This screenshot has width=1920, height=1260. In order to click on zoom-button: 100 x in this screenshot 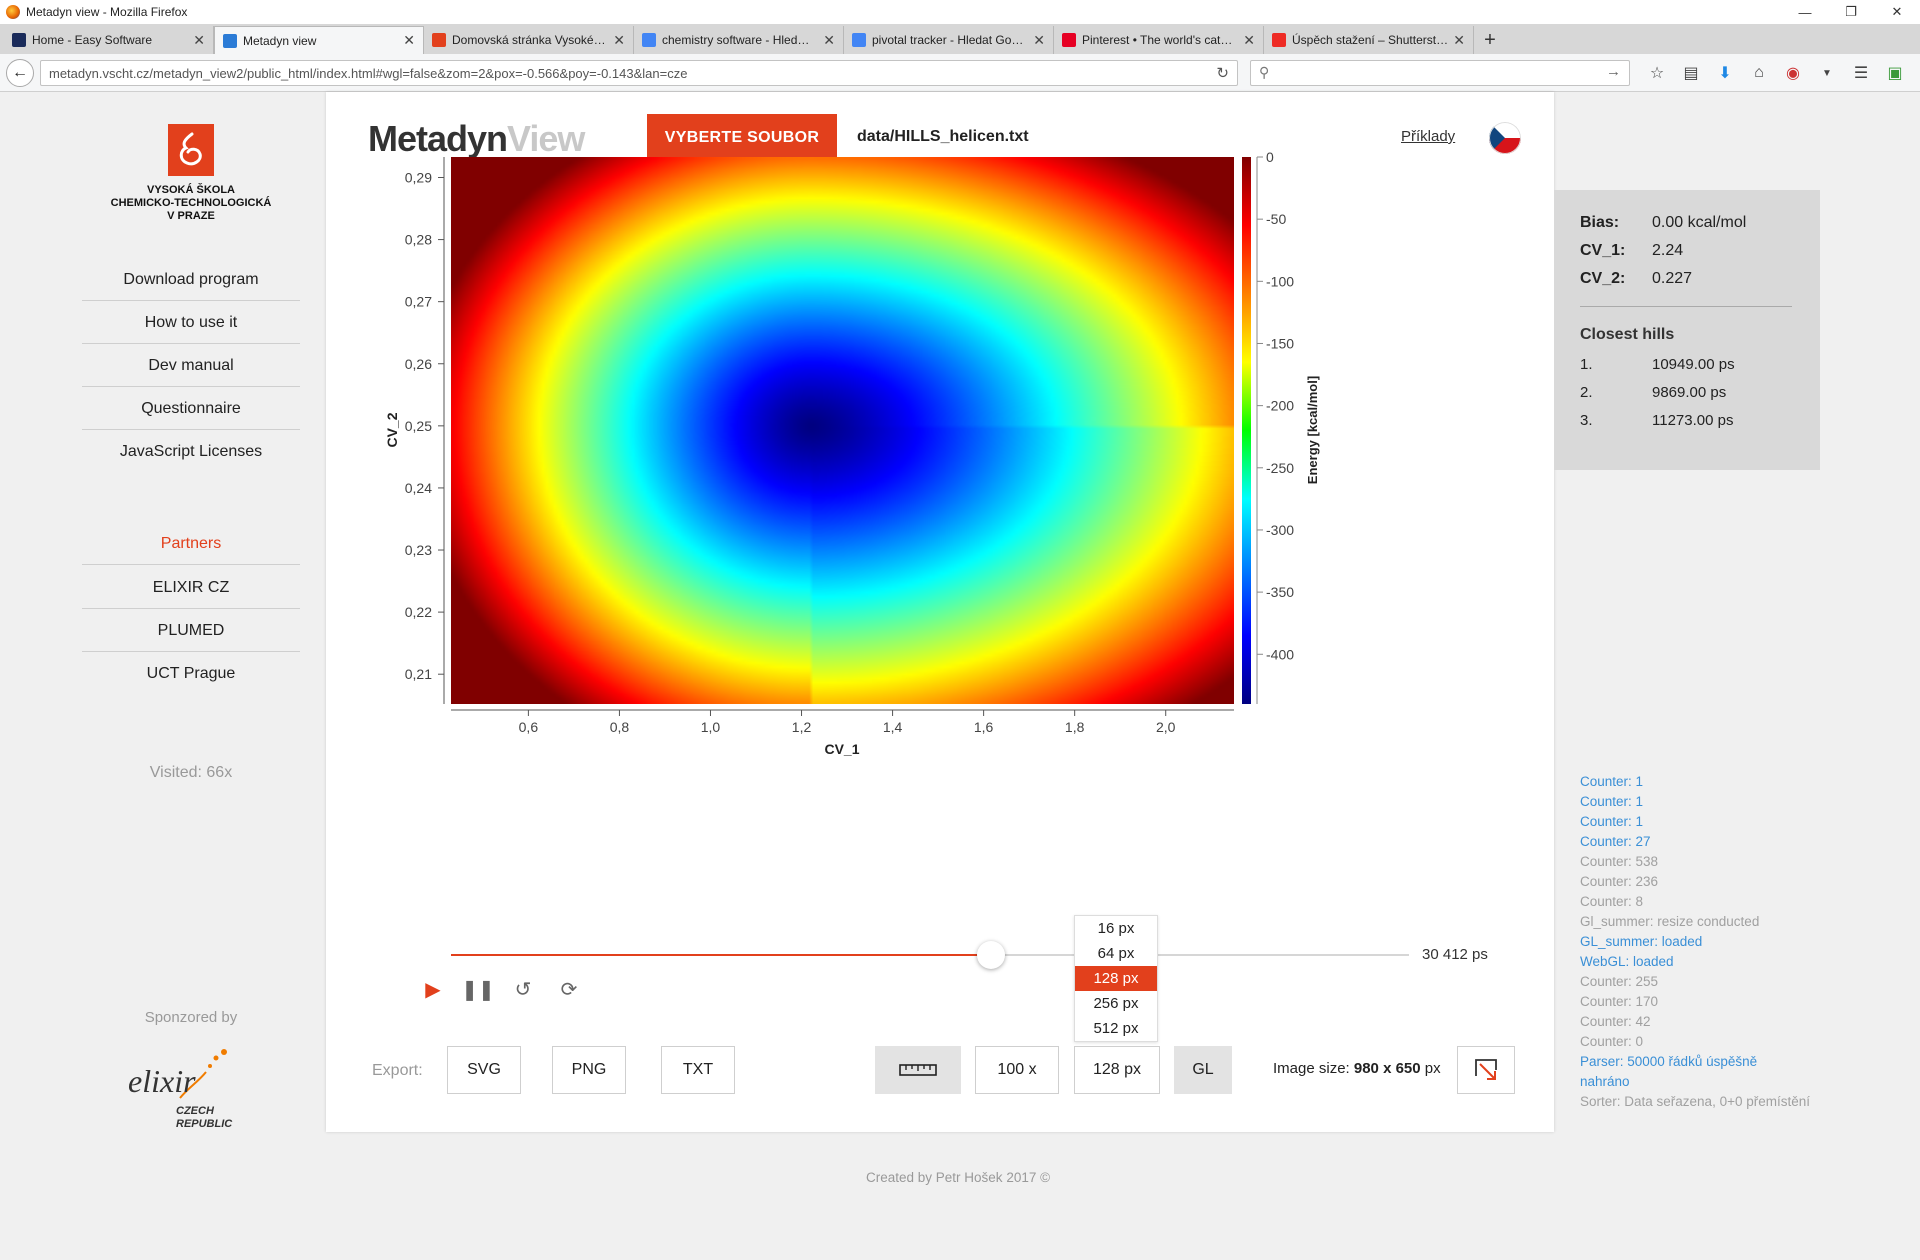, I will do `click(1017, 1070)`.